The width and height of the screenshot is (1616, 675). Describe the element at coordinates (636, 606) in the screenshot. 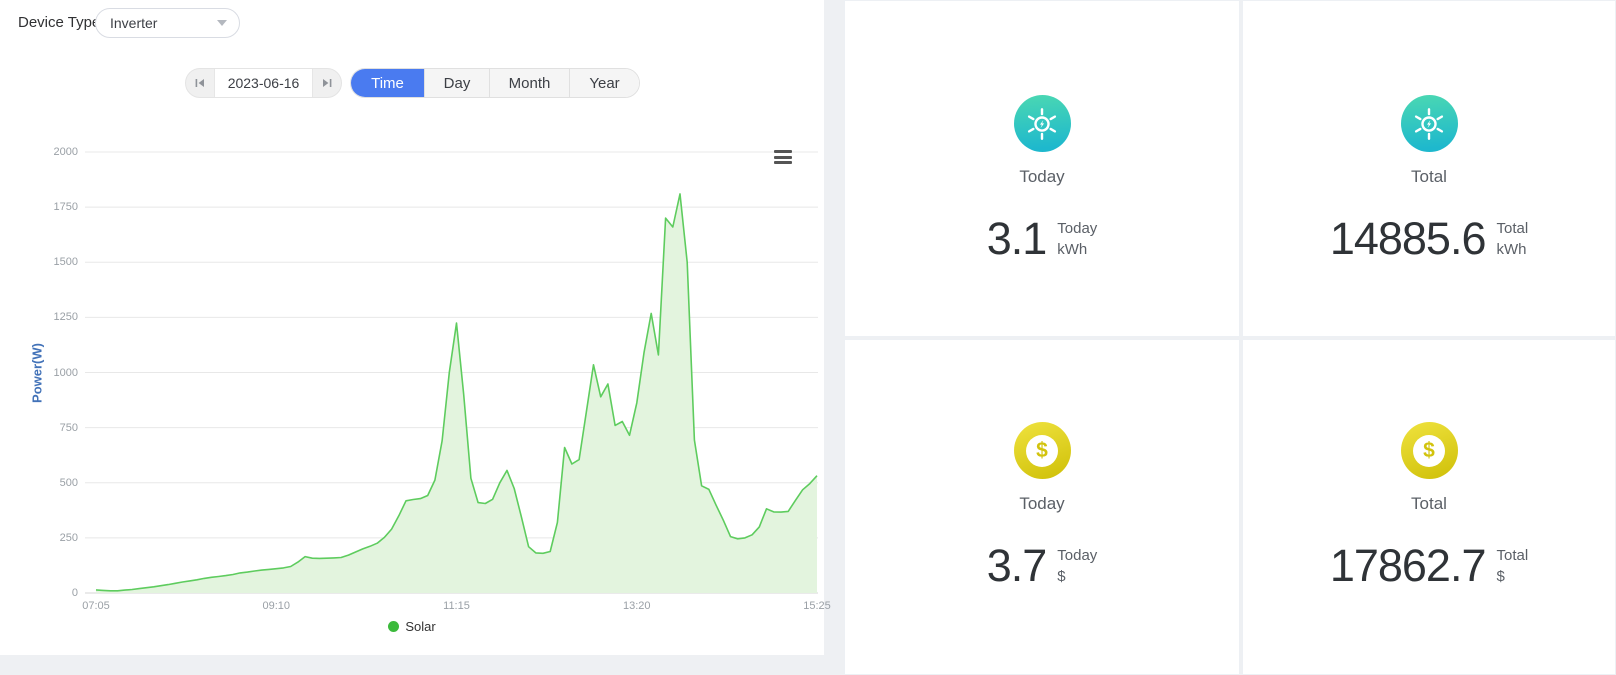

I see `x-tick-label: 13:20` at that location.